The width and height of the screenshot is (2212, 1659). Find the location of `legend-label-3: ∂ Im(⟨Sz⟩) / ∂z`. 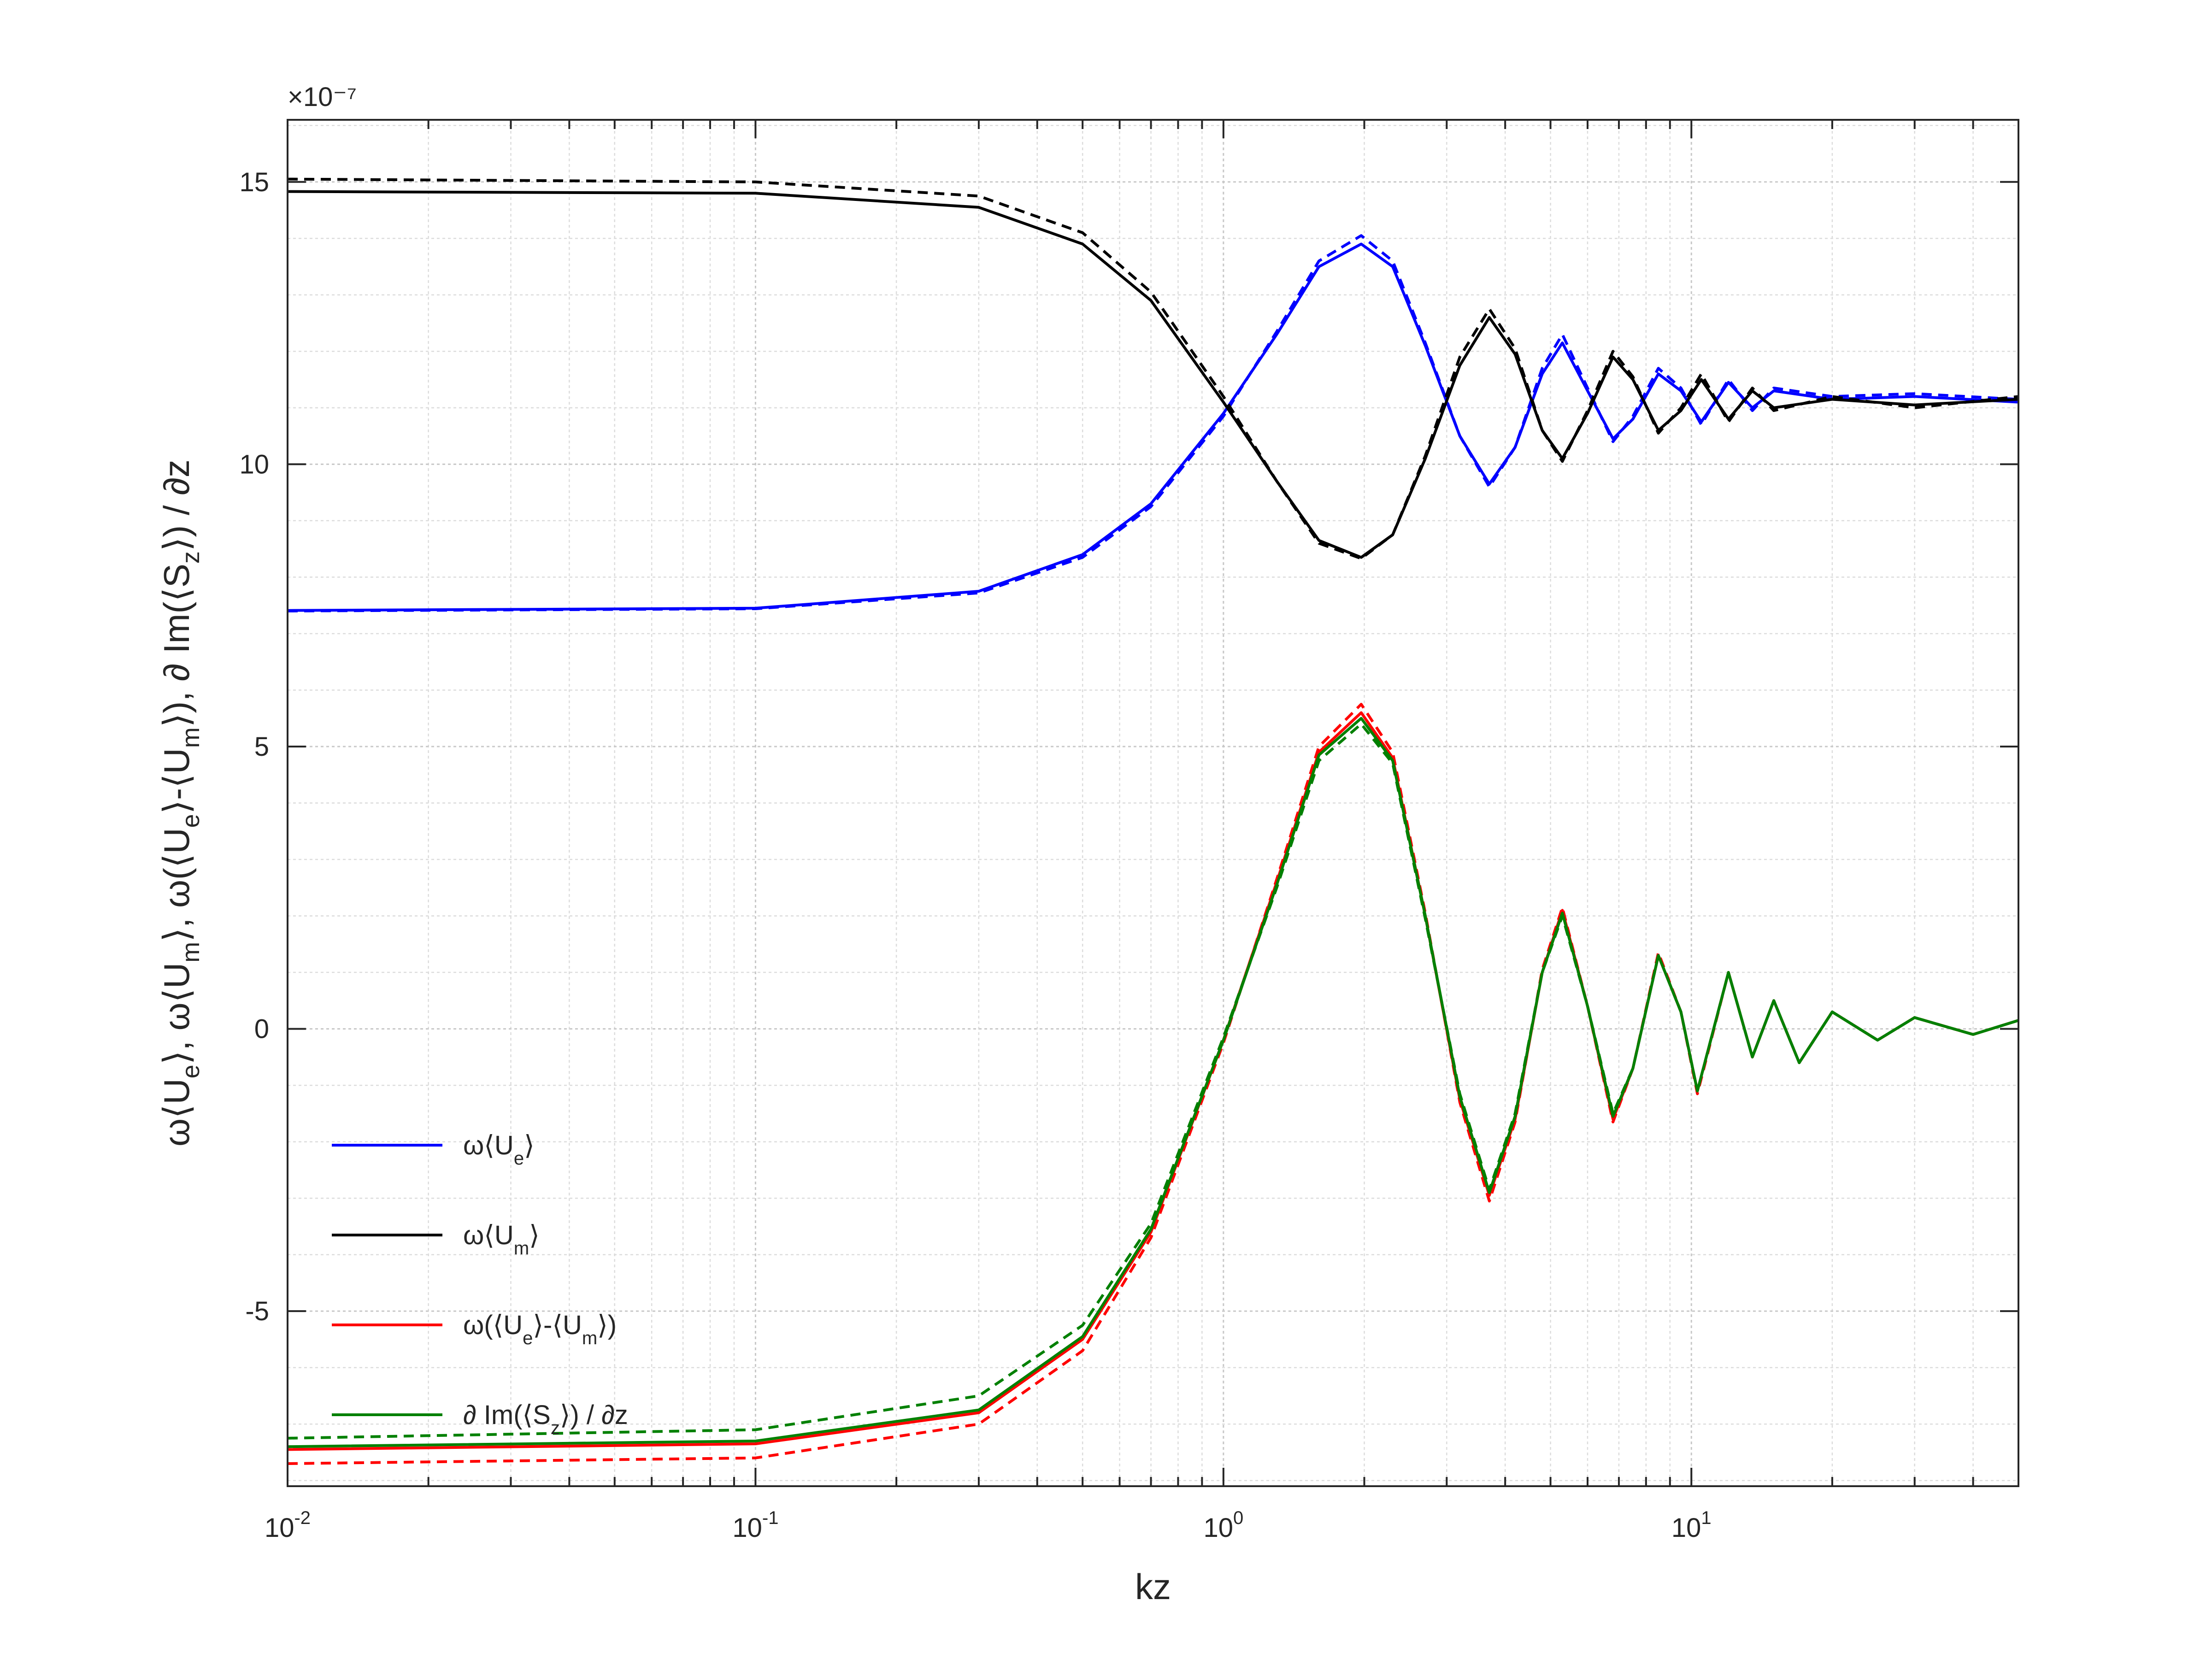

legend-label-3: ∂ Im(⟨Sz⟩) / ∂z is located at coordinates (545, 1419).